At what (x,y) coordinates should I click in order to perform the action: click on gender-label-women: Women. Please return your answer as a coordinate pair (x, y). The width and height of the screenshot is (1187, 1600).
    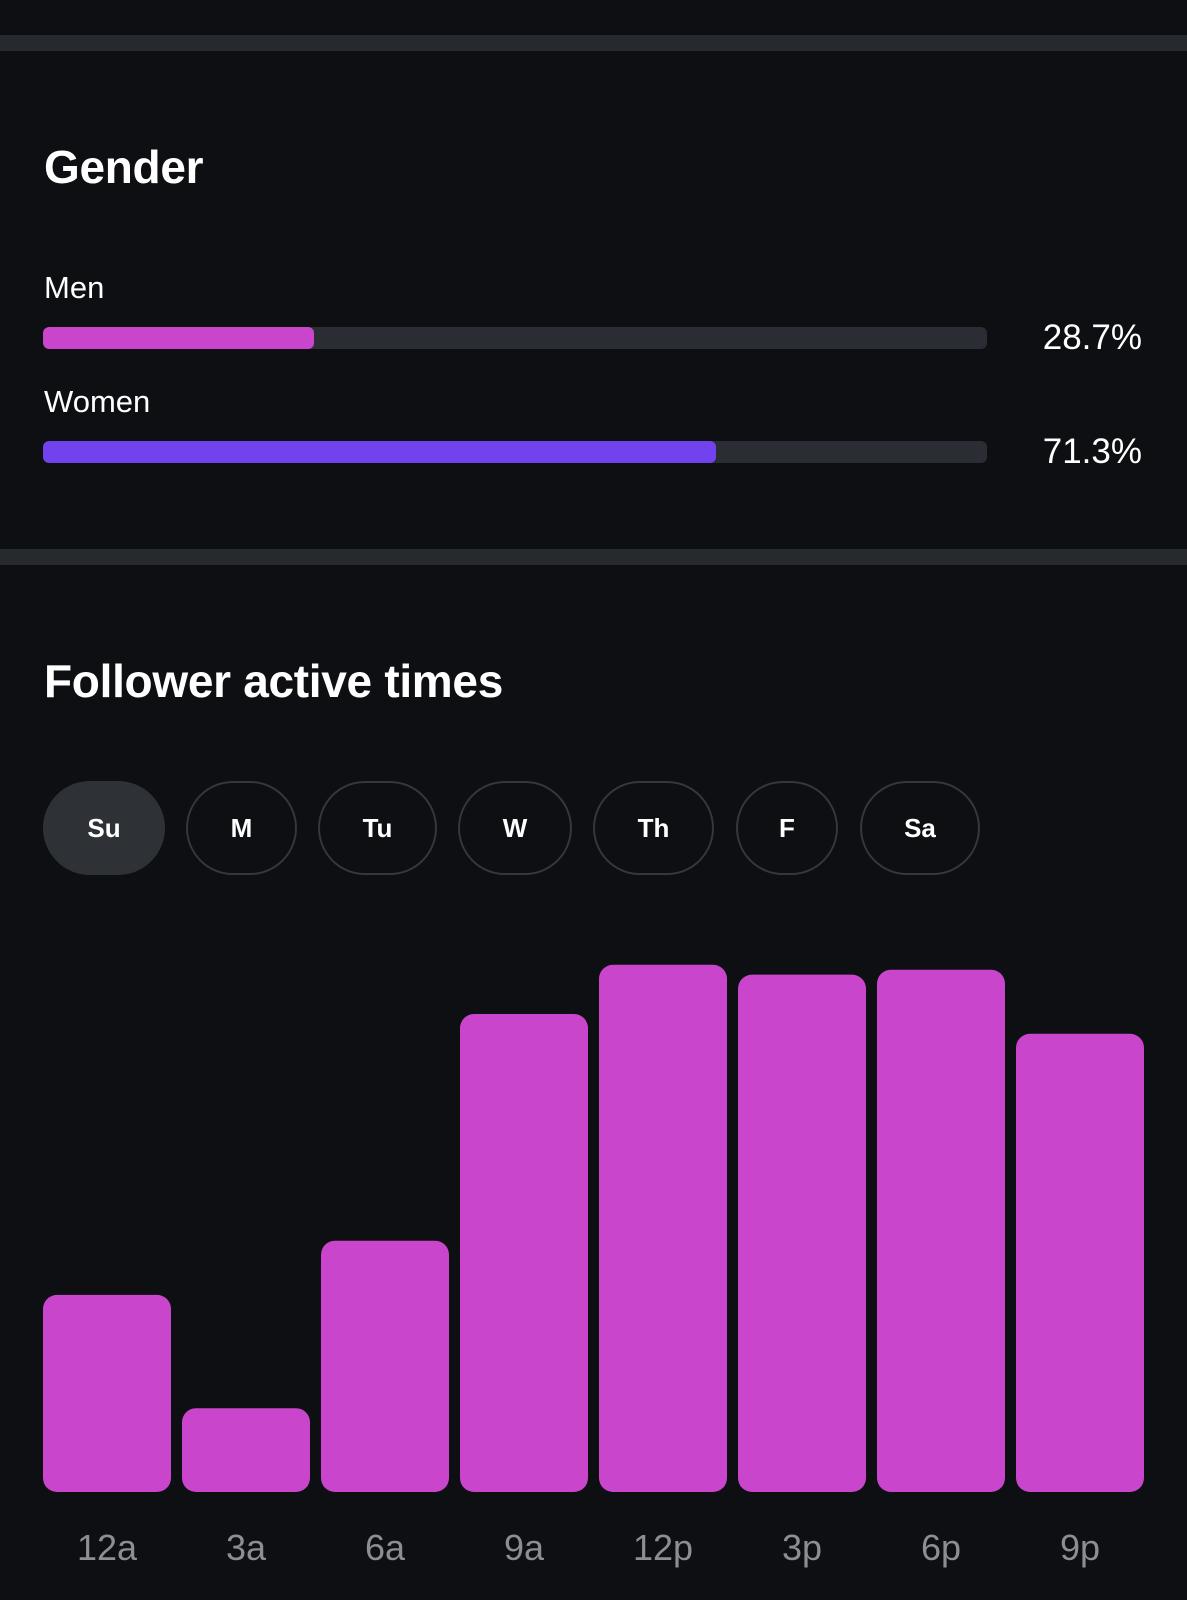
    Looking at the image, I should click on (97, 401).